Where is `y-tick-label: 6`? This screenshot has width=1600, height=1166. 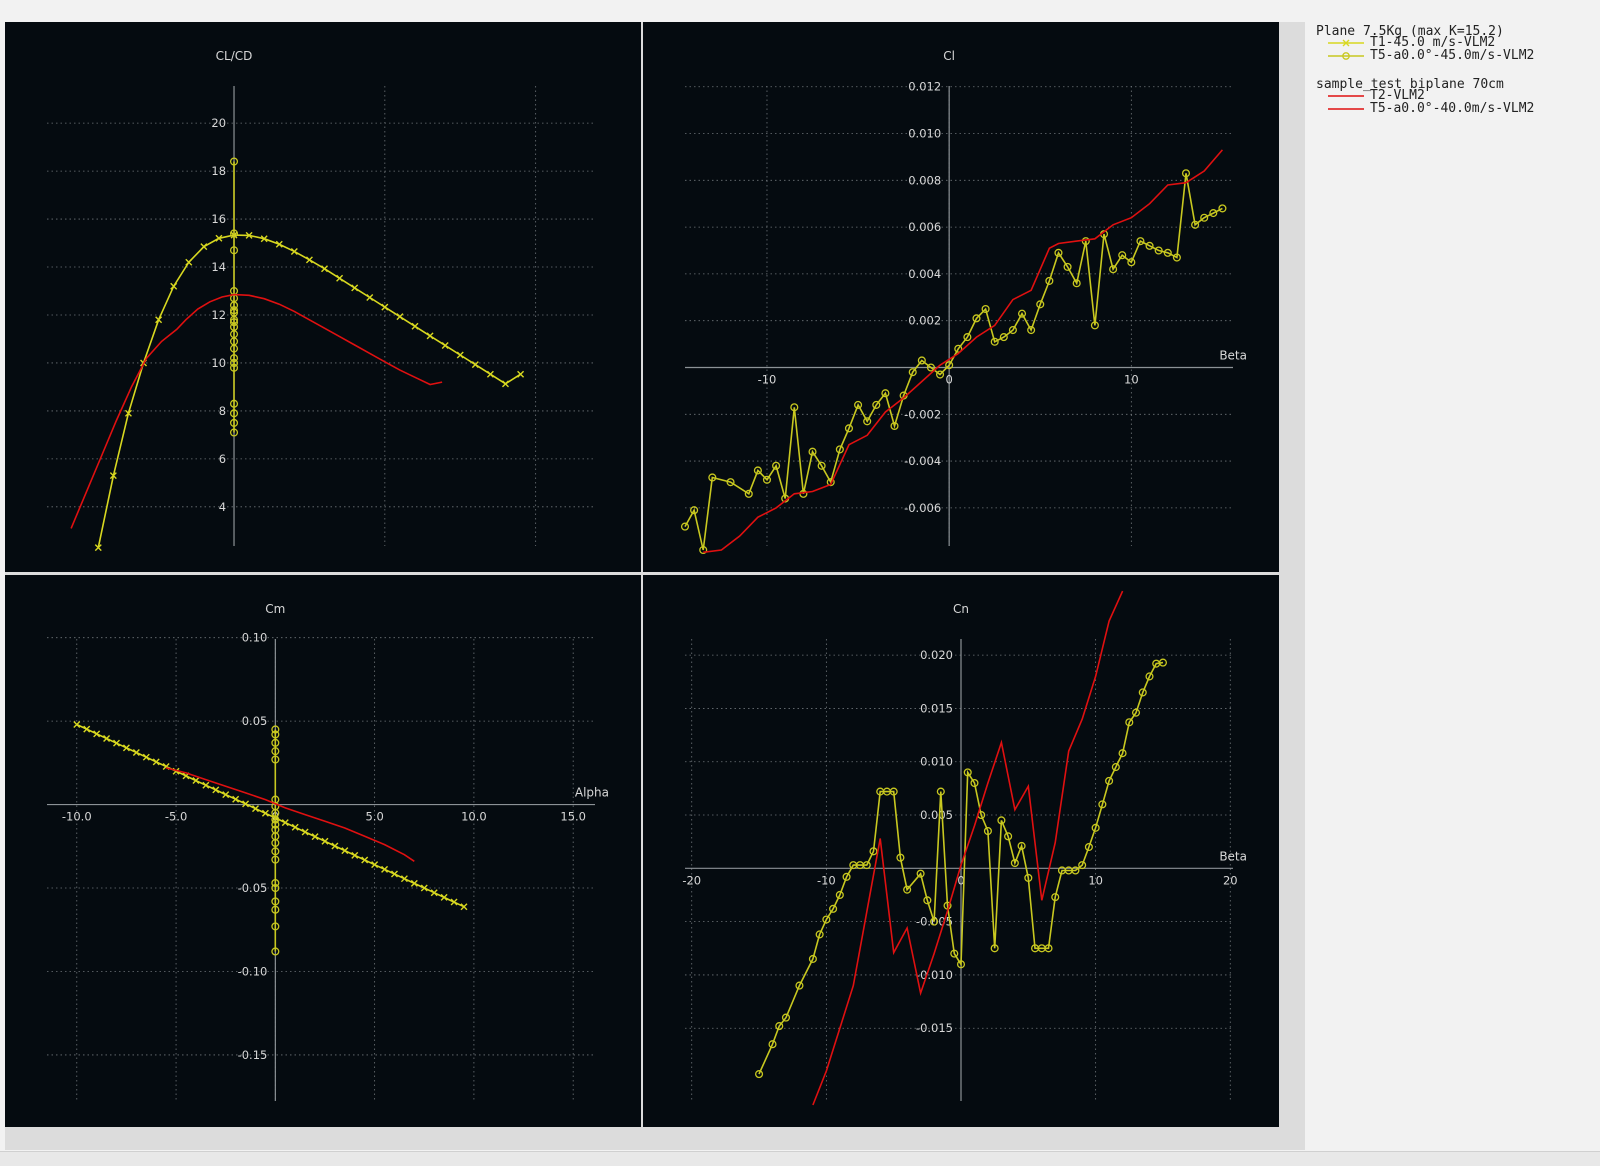
y-tick-label: 6 is located at coordinates (222, 459).